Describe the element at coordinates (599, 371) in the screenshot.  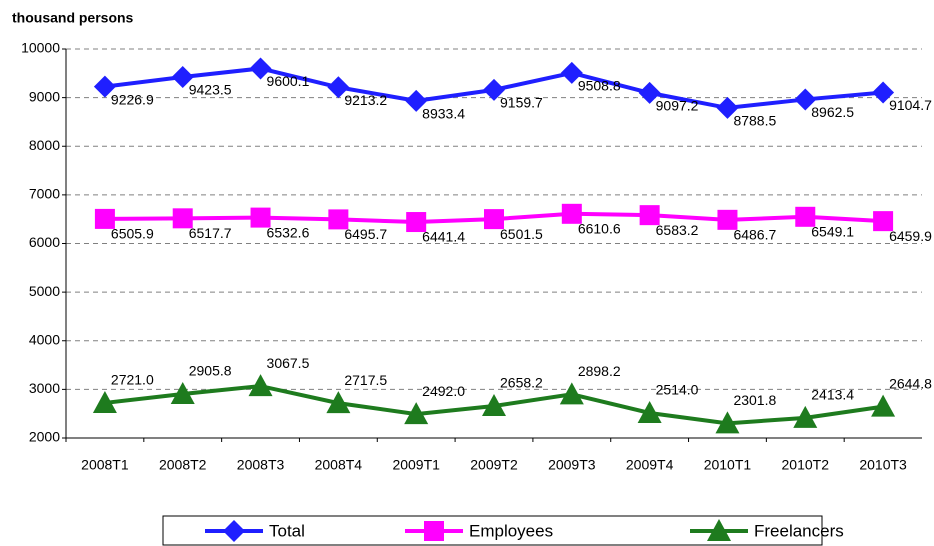
I see `data-label: 2898.2` at that location.